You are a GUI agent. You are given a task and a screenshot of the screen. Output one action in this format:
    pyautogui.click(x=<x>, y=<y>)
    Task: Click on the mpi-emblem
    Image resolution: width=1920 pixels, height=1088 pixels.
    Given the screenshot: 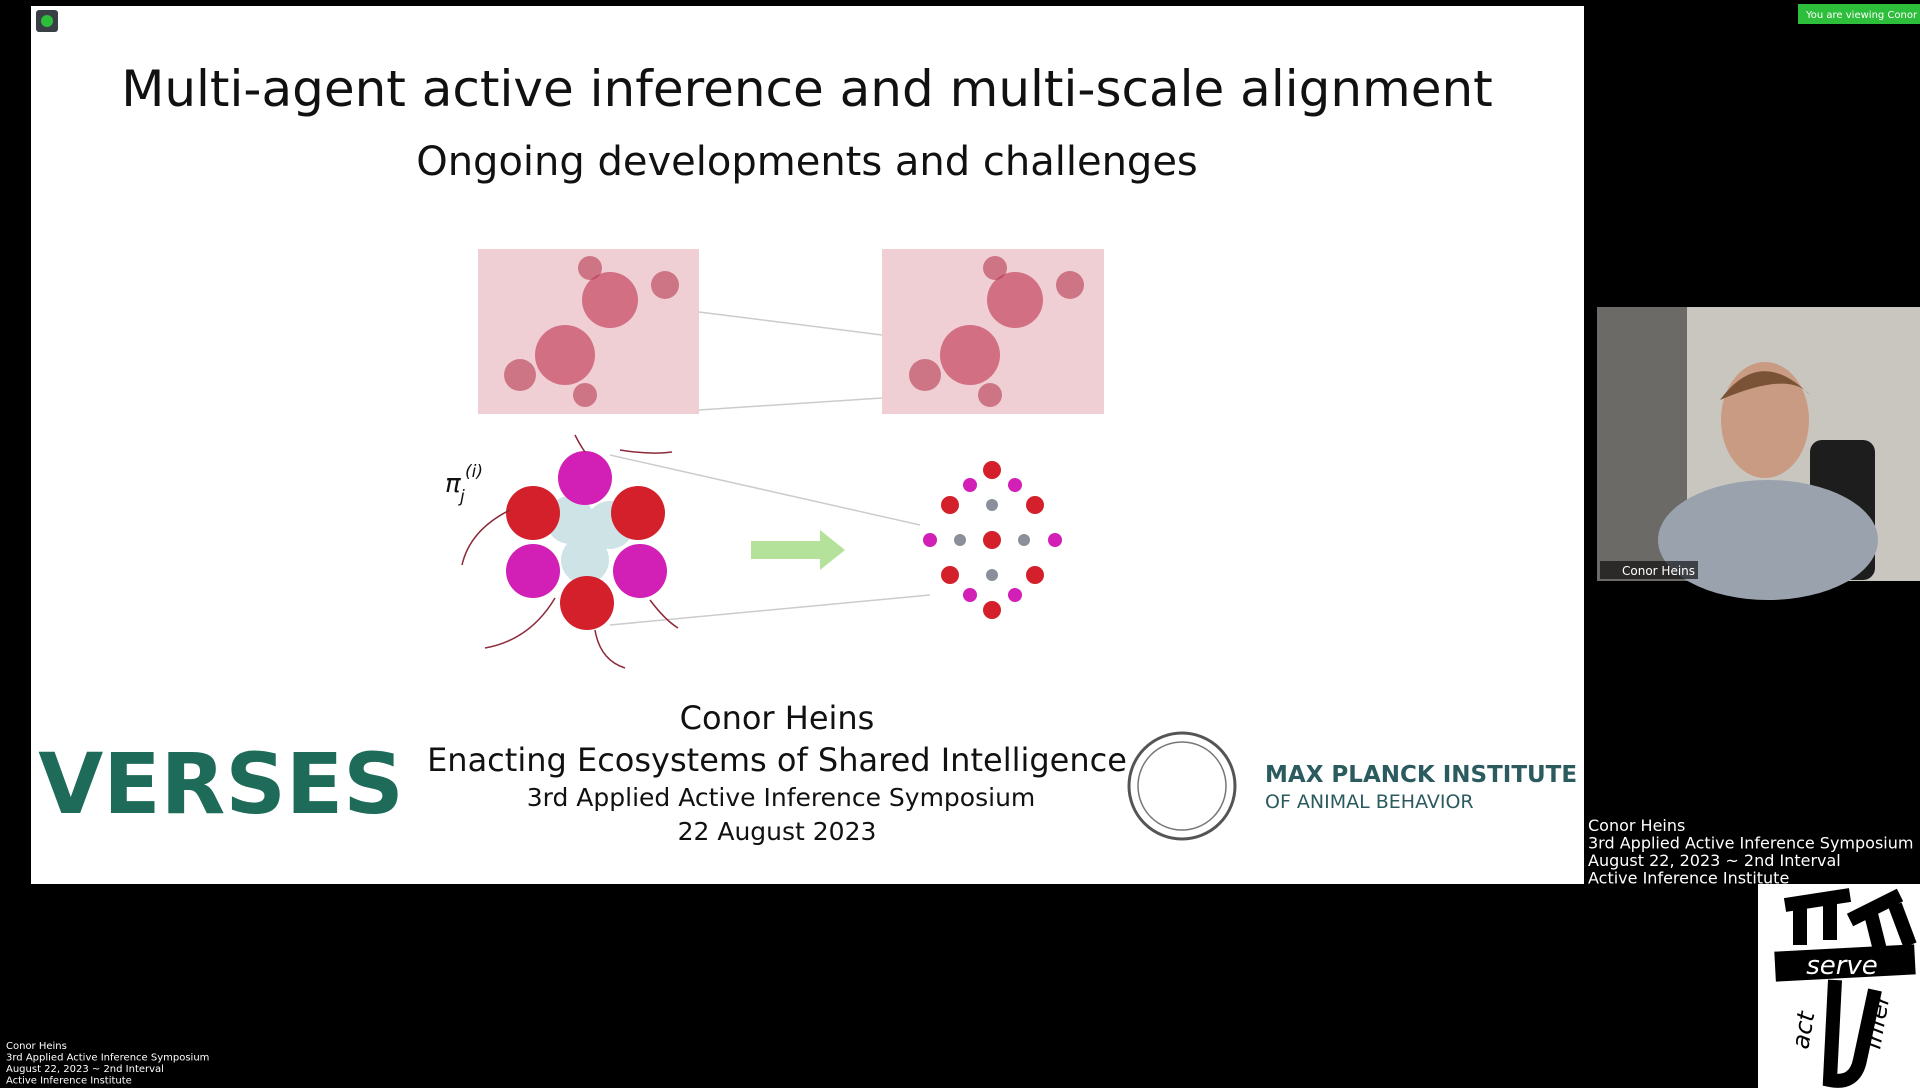 What is the action you would take?
    pyautogui.click(x=1182, y=786)
    